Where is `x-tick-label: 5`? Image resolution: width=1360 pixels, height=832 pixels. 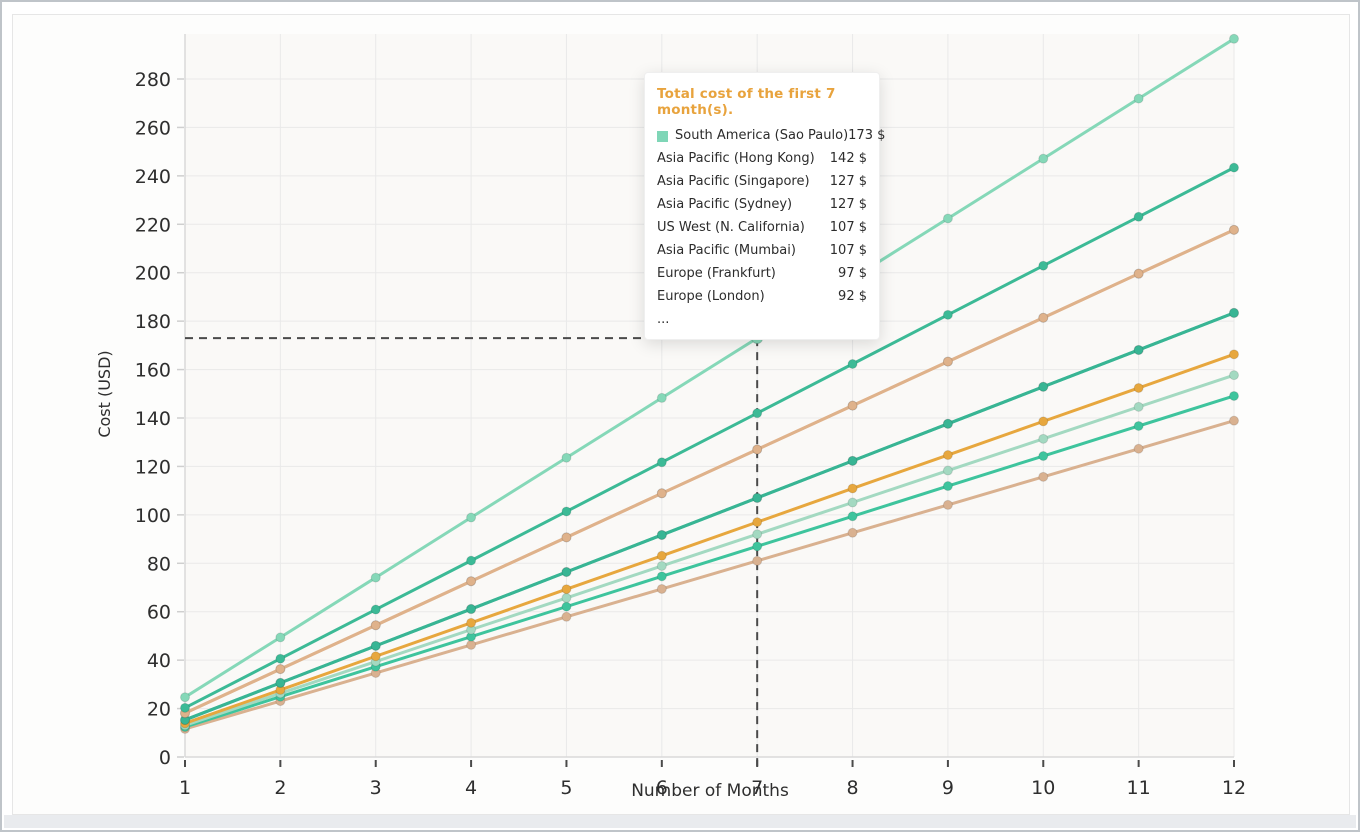 x-tick-label: 5 is located at coordinates (566, 788).